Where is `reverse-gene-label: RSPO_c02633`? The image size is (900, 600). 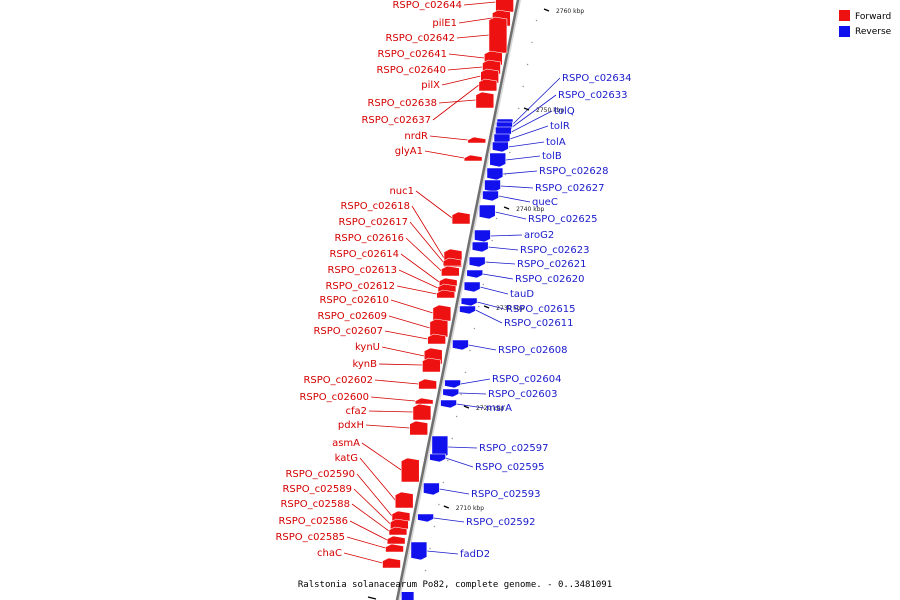
reverse-gene-label: RSPO_c02633 is located at coordinates (593, 95).